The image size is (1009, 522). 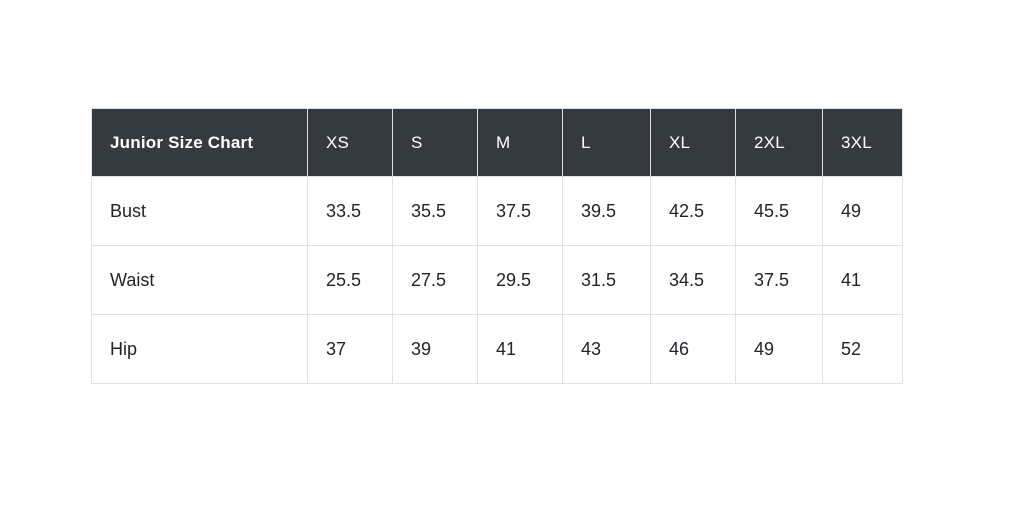 What do you see at coordinates (520, 280) in the screenshot?
I see `waist-m-cell: 29.5` at bounding box center [520, 280].